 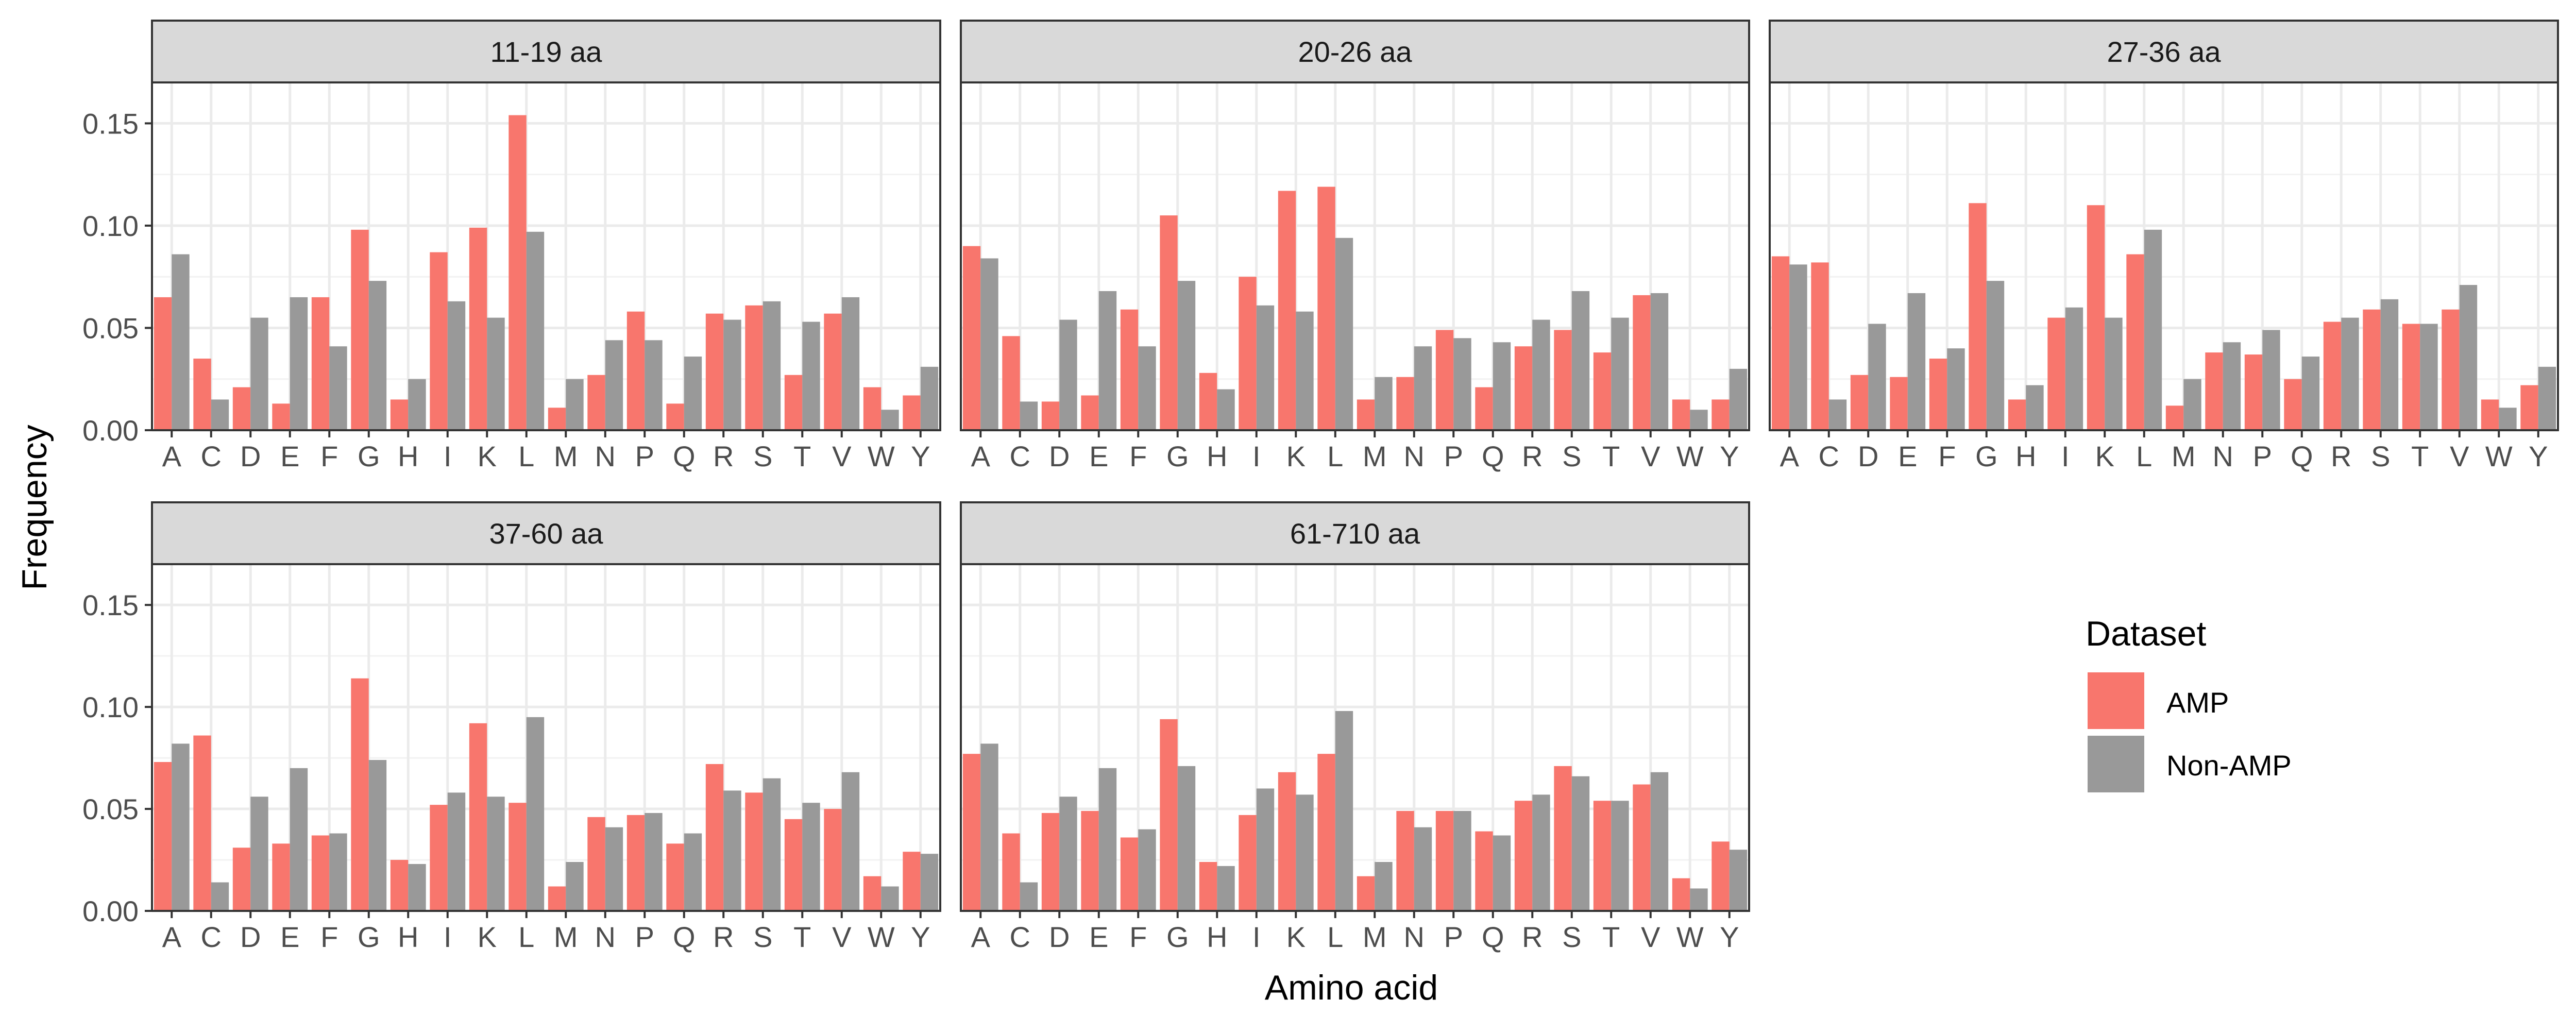 What do you see at coordinates (2189, 703) in the screenshot?
I see `legend: Dataset AMP Non-AMP` at bounding box center [2189, 703].